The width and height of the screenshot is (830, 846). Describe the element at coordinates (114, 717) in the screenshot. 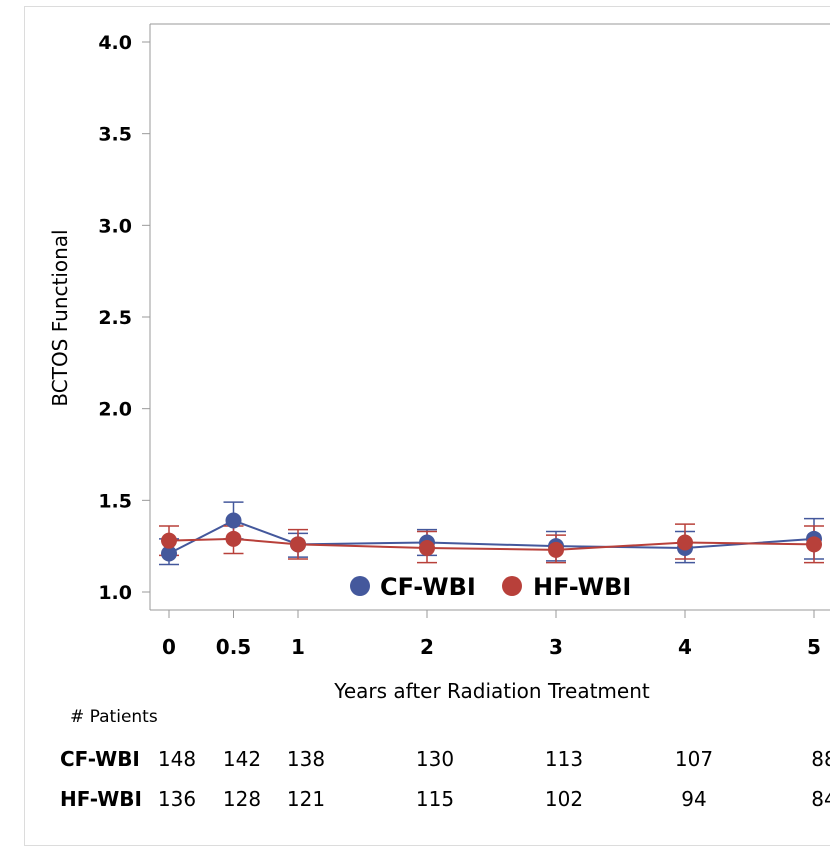

I see `patients-table-title: # Patients` at that location.